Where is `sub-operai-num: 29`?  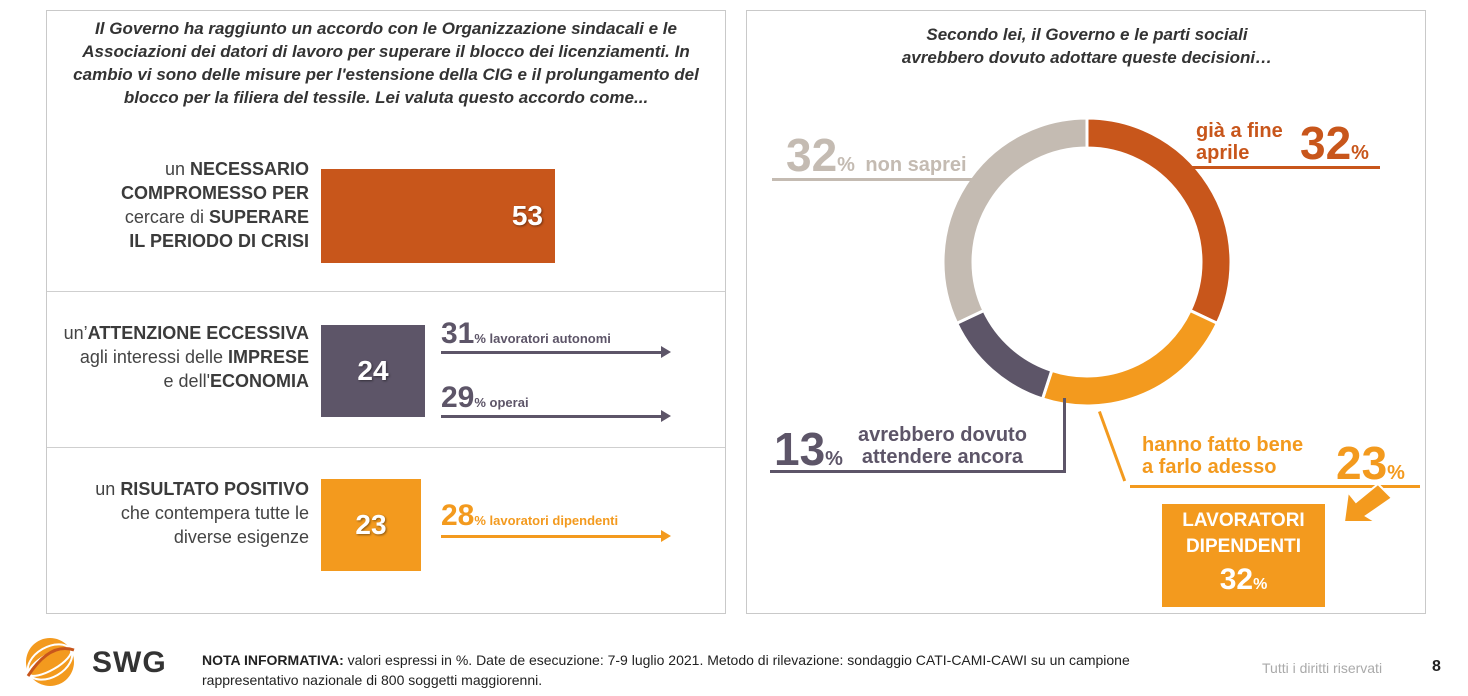
sub-operai-num: 29 is located at coordinates (458, 397).